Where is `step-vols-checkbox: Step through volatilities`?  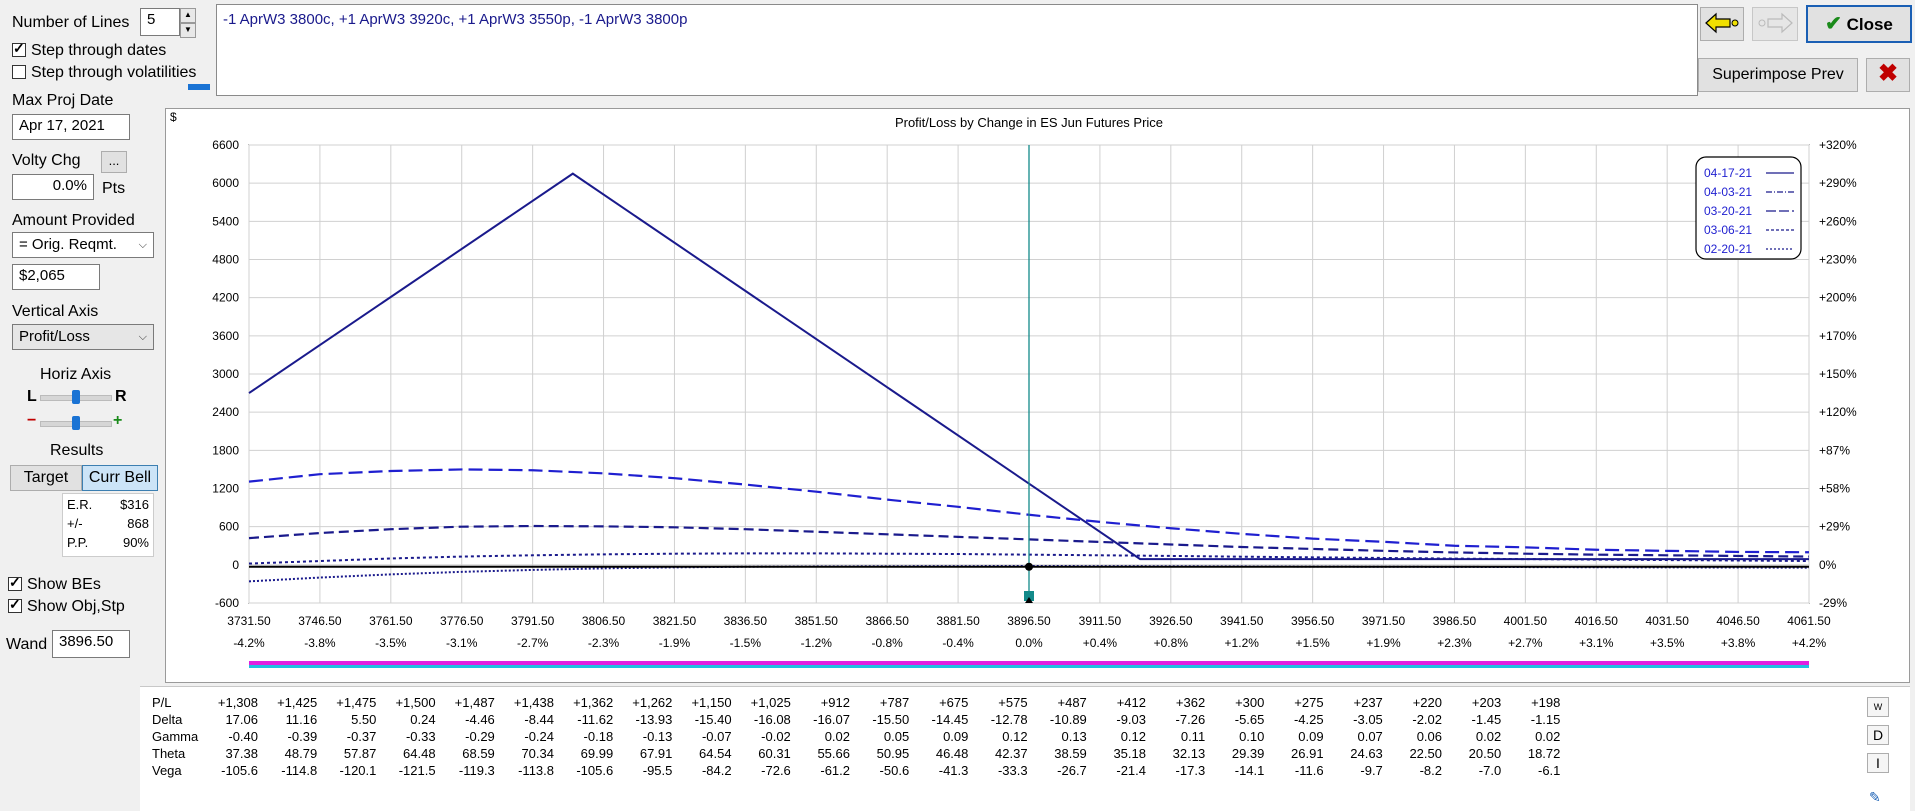
step-vols-checkbox: Step through volatilities is located at coordinates (104, 73).